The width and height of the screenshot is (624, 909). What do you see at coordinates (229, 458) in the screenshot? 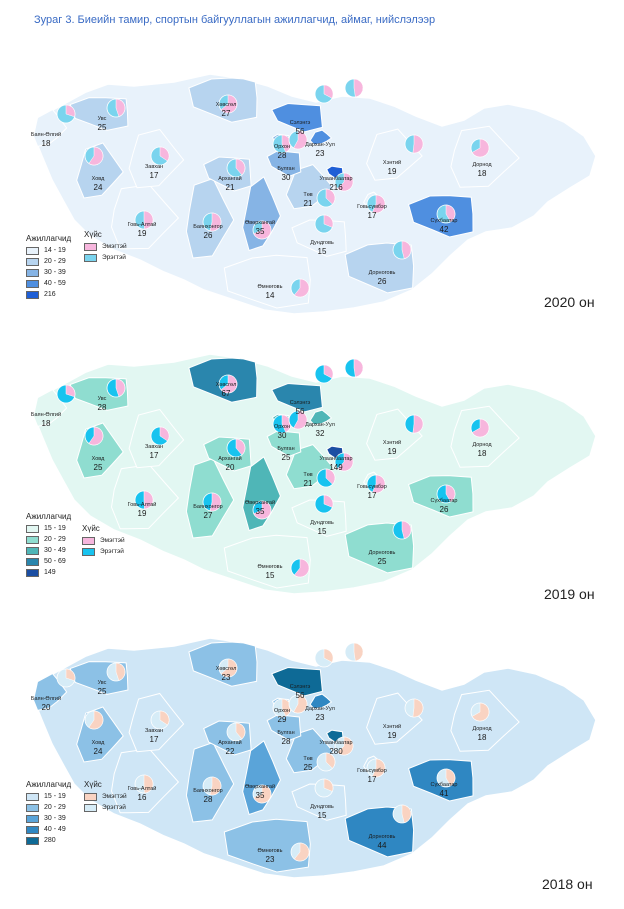
I see `region-name-label: Архангай` at bounding box center [229, 458].